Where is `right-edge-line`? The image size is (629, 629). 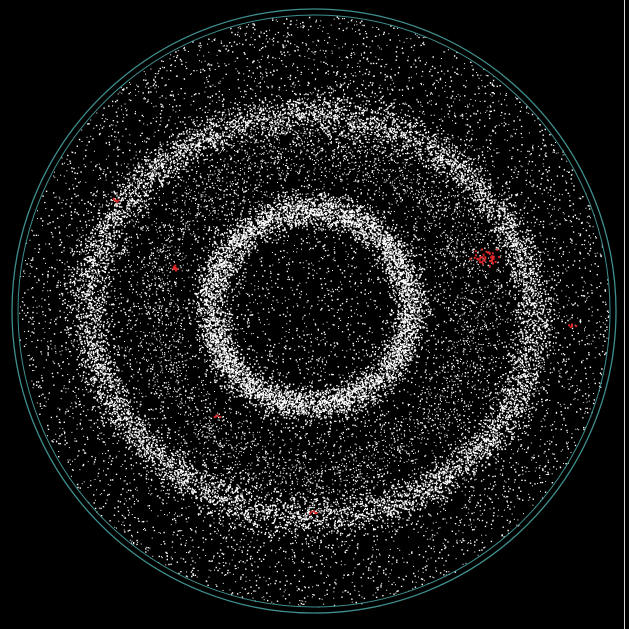
right-edge-line is located at coordinates (624, 314).